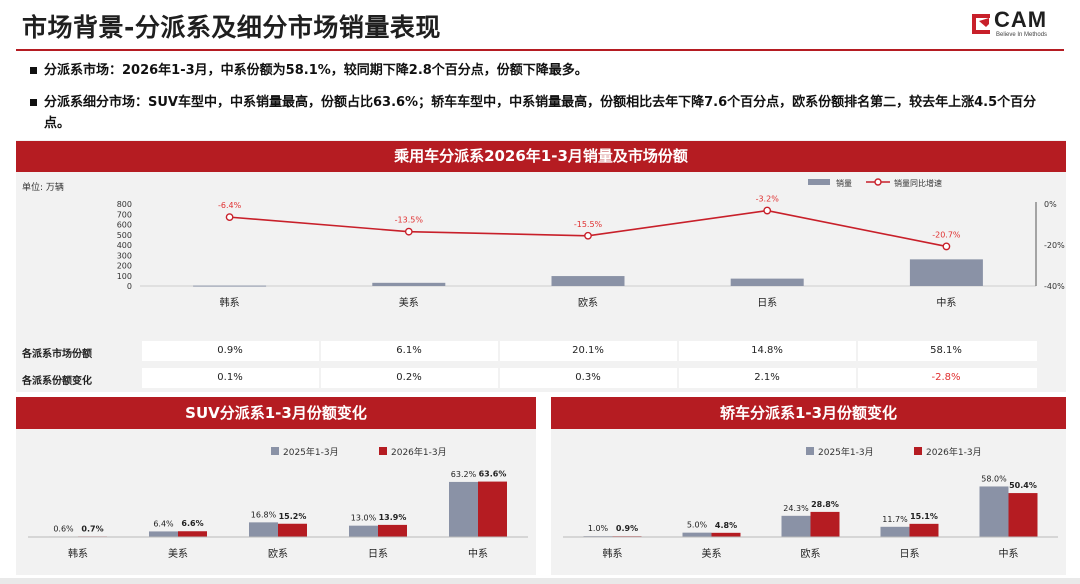  I want to click on cam-logo: CAM Believe In Methods, so click(1019, 25).